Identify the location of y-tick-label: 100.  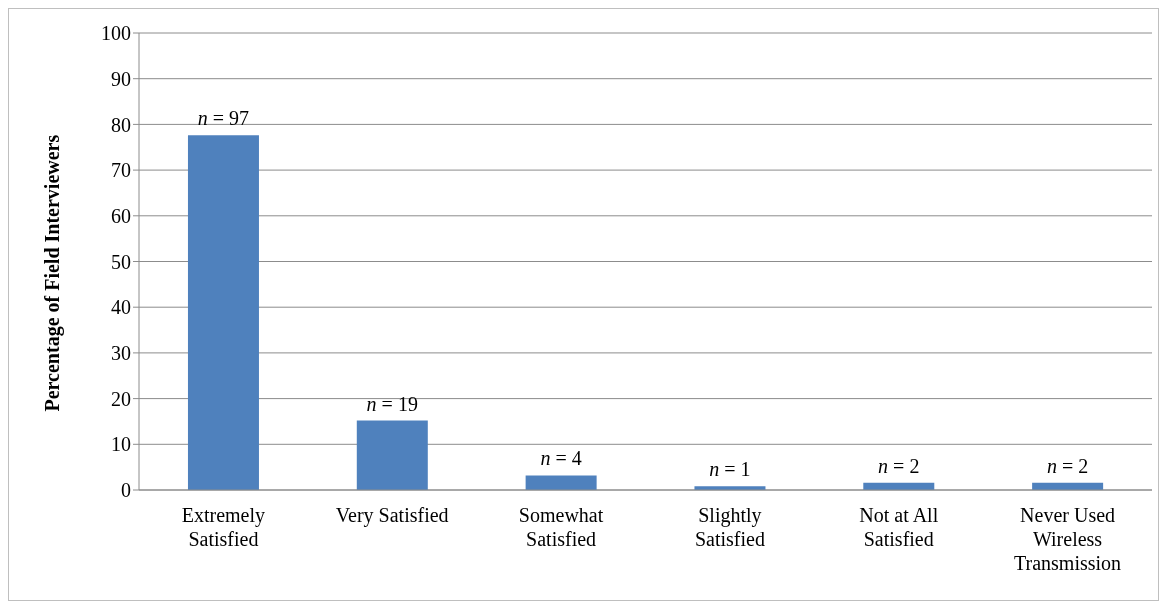
(116, 33).